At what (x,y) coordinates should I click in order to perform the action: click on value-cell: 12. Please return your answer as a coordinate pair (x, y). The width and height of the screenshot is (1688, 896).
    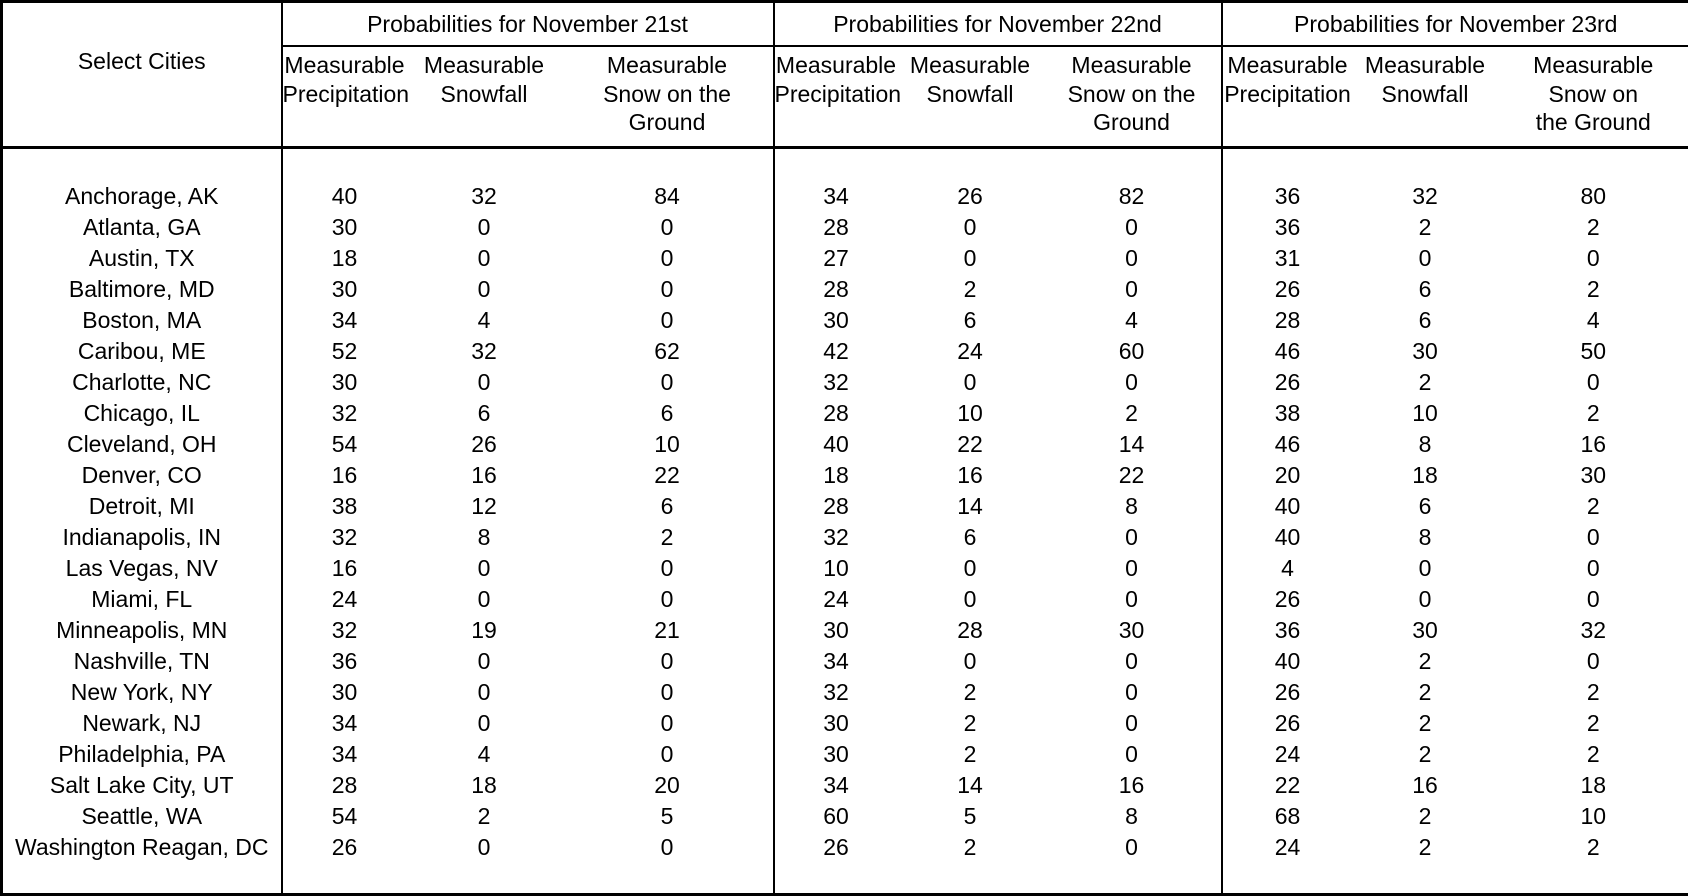
    Looking at the image, I should click on (484, 506).